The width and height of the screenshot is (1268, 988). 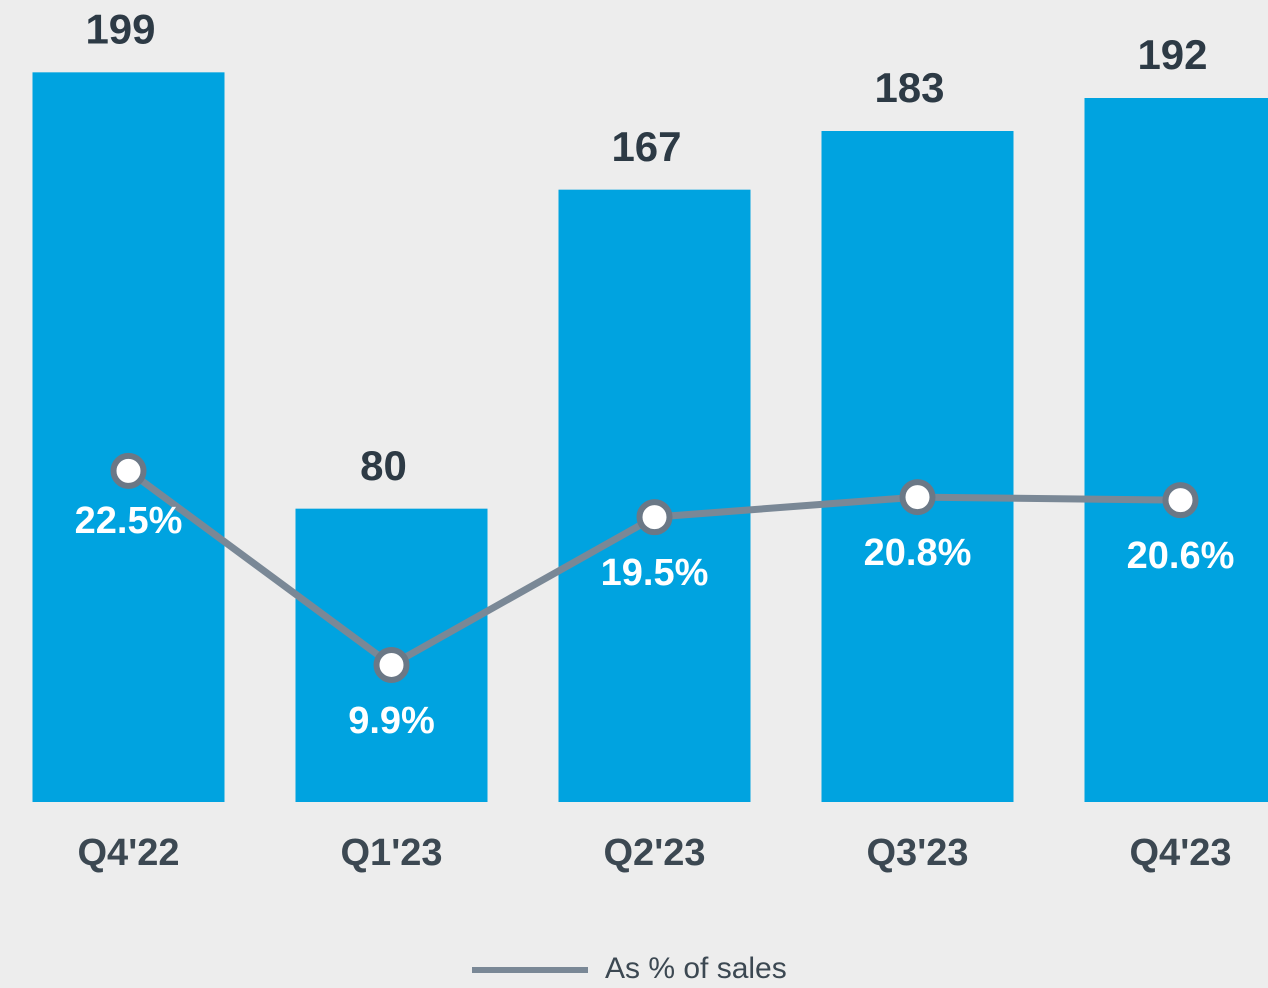 What do you see at coordinates (391, 721) in the screenshot?
I see `line-value-label: 9.9%` at bounding box center [391, 721].